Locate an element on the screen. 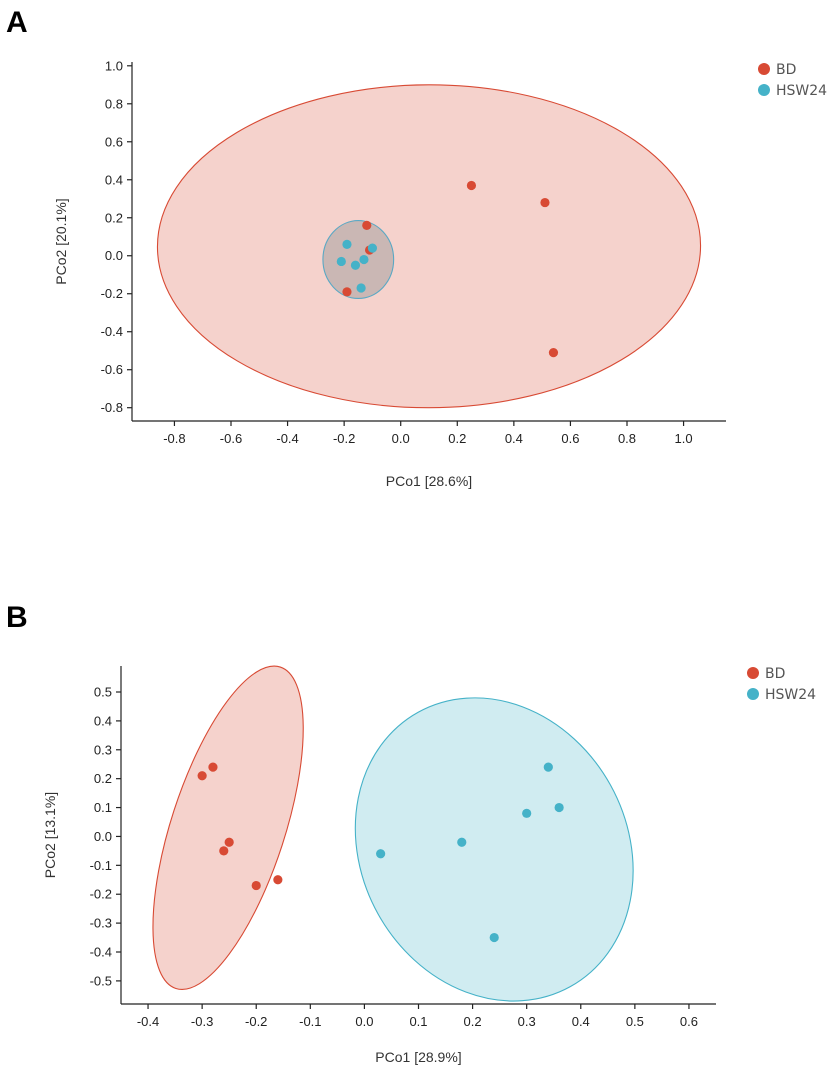 The width and height of the screenshot is (839, 1082). panel-b-x-tick-label: 0.1 is located at coordinates (418, 1021).